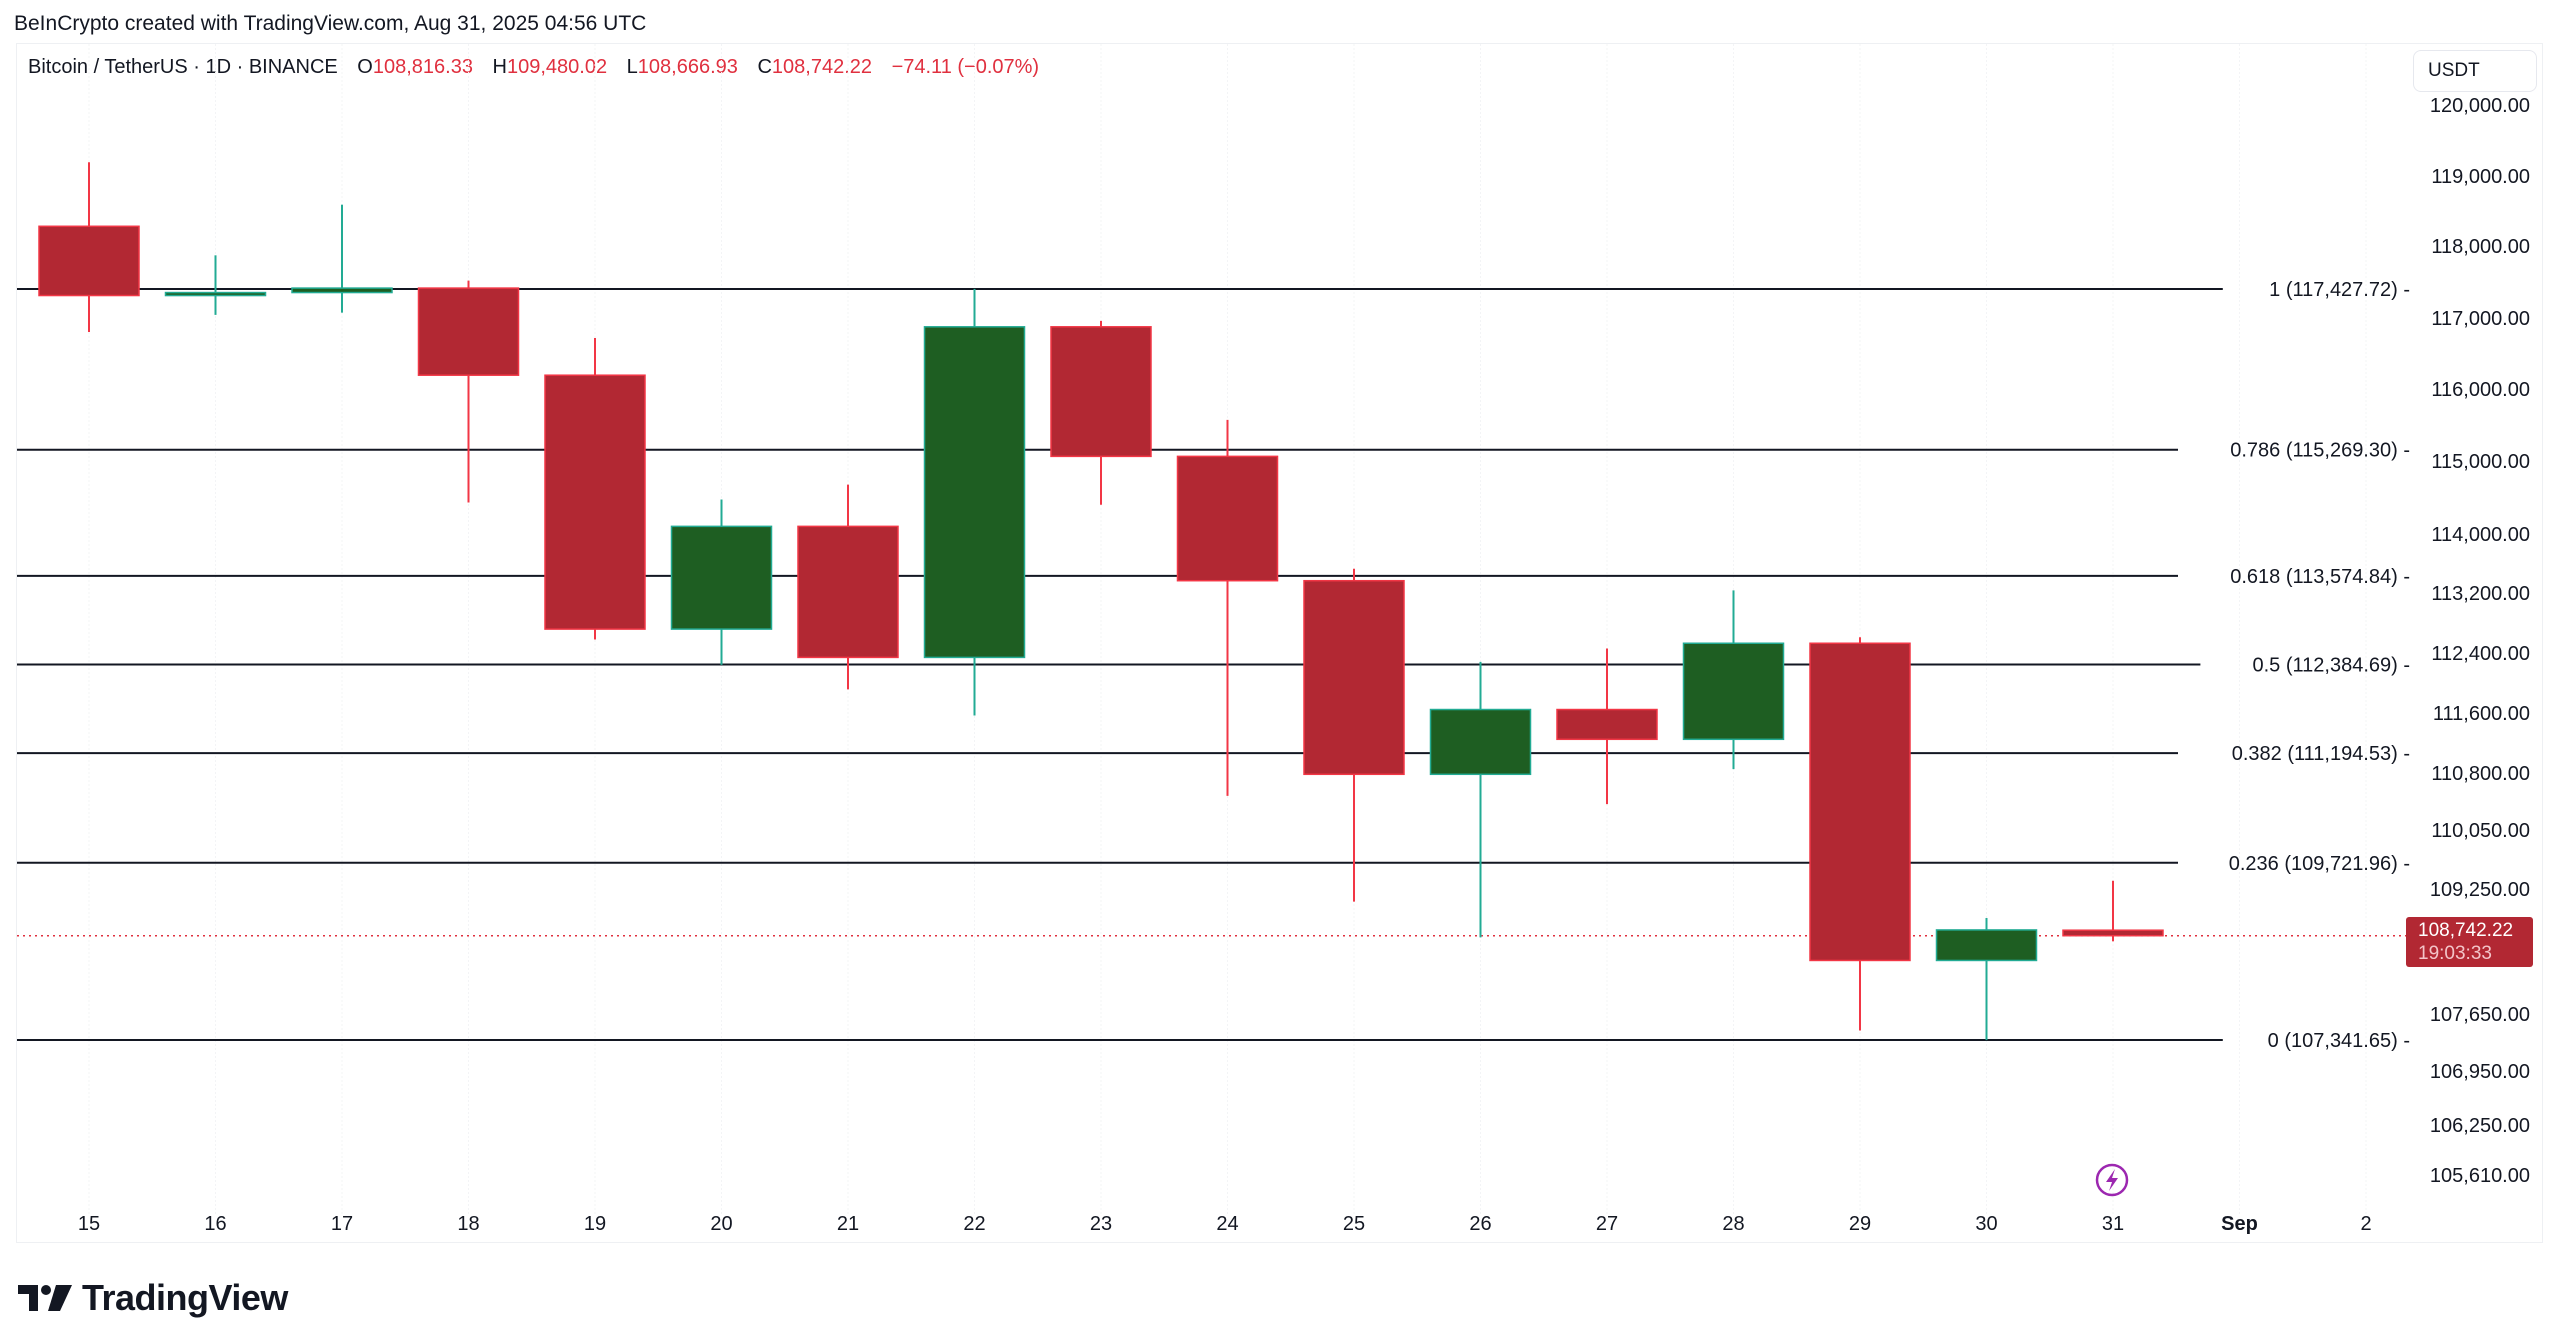 This screenshot has height=1342, width=2560. Describe the element at coordinates (2331, 665) in the screenshot. I see `fib-label: 0.5 (112,384.69) -` at that location.